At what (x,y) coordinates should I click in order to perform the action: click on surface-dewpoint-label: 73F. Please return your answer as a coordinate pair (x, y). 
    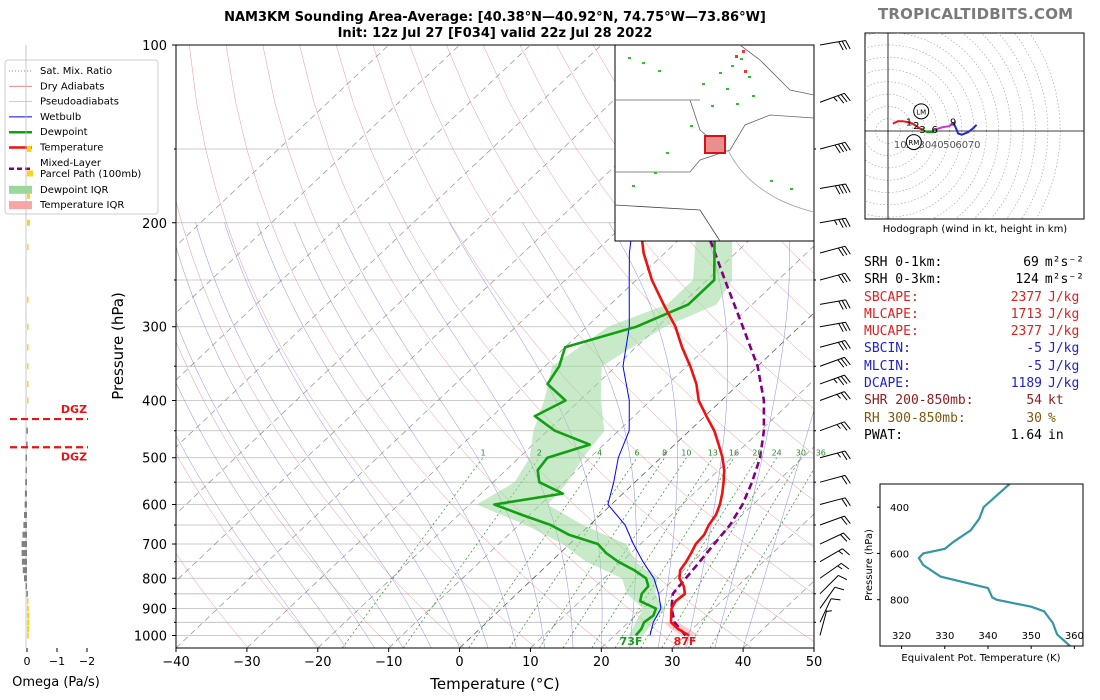
    Looking at the image, I should click on (631, 641).